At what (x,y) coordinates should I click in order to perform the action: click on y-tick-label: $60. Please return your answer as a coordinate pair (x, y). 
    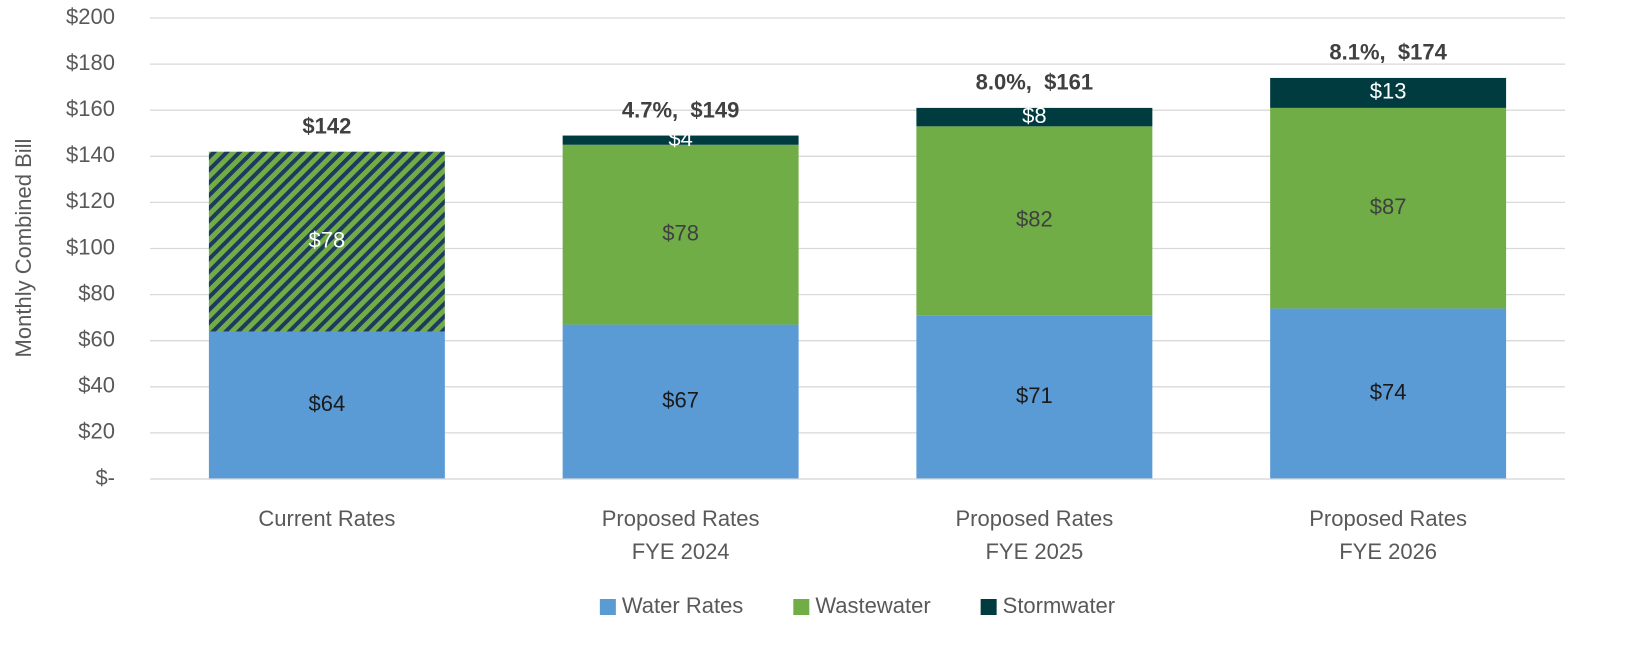
    Looking at the image, I should click on (96, 339).